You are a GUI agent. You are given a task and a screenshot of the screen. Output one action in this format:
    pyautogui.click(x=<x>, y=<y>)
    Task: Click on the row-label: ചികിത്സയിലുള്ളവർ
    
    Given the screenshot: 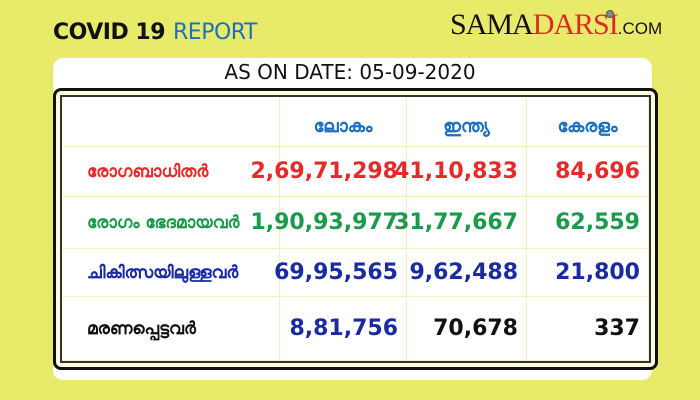 What is the action you would take?
    pyautogui.click(x=171, y=273)
    